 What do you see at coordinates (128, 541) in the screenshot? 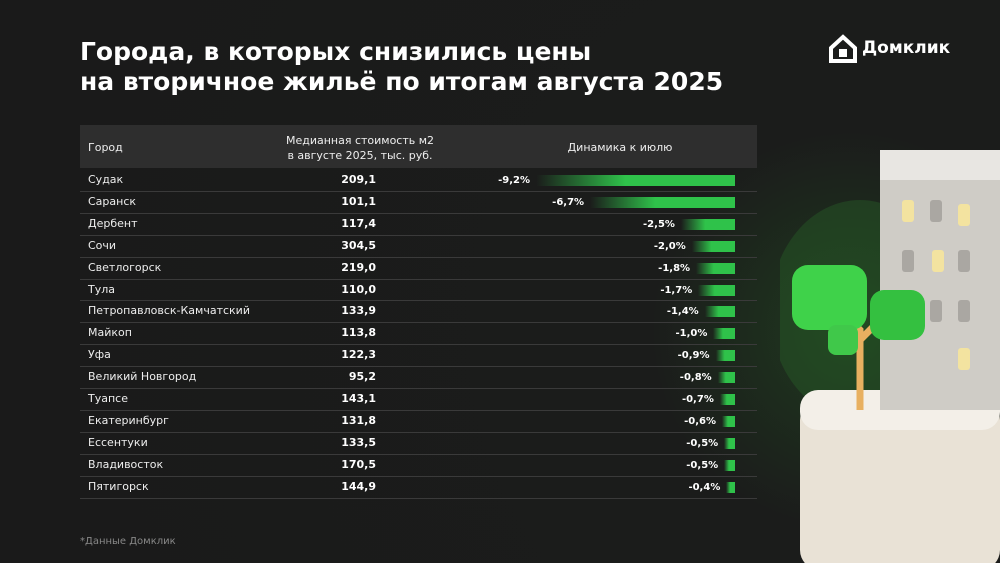
I see `footnote: *Данные Домклик` at bounding box center [128, 541].